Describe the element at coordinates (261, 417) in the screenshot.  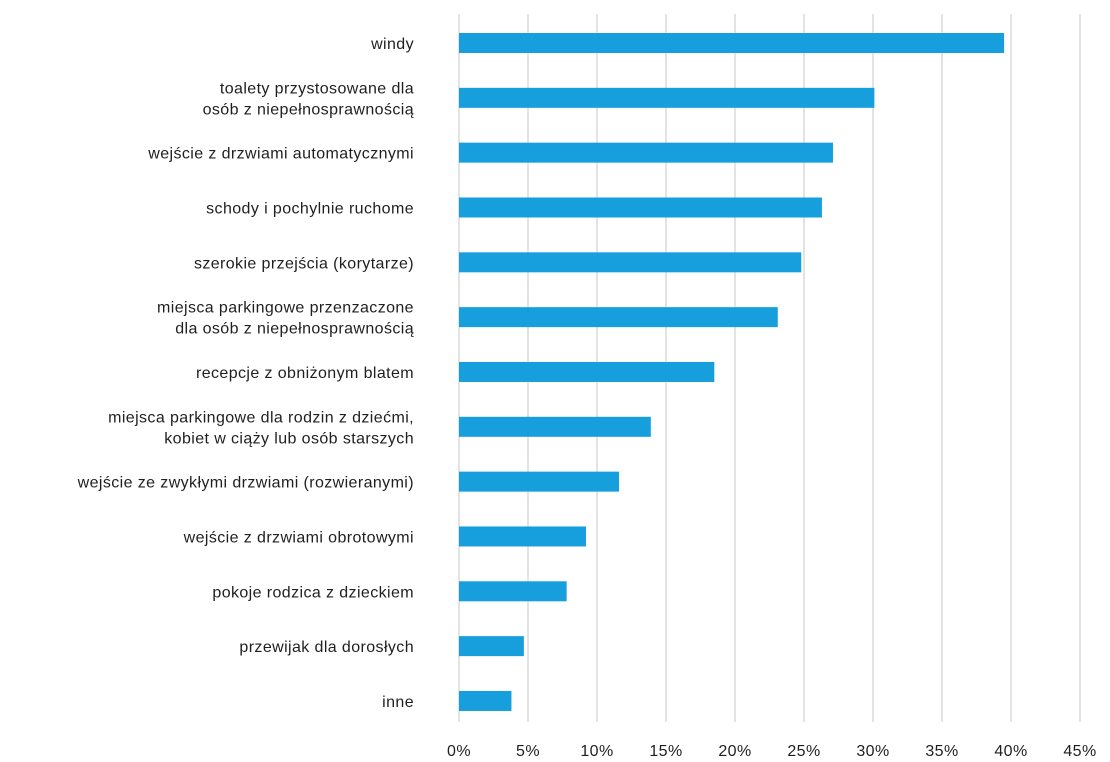
I see `category-label-line: miejsca parkingowe dla rodzin z dziećmi,` at that location.